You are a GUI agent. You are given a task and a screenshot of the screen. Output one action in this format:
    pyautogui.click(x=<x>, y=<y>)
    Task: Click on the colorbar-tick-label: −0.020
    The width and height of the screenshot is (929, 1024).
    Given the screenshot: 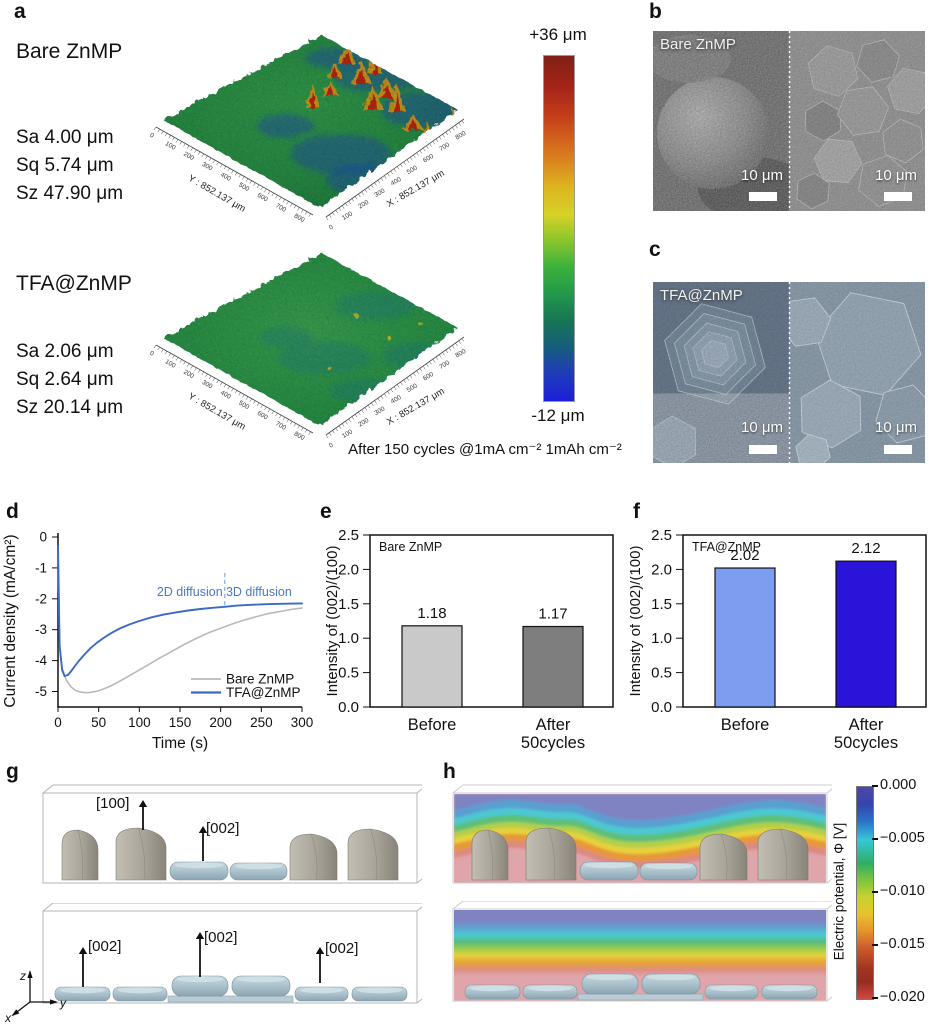 What is the action you would take?
    pyautogui.click(x=902, y=997)
    